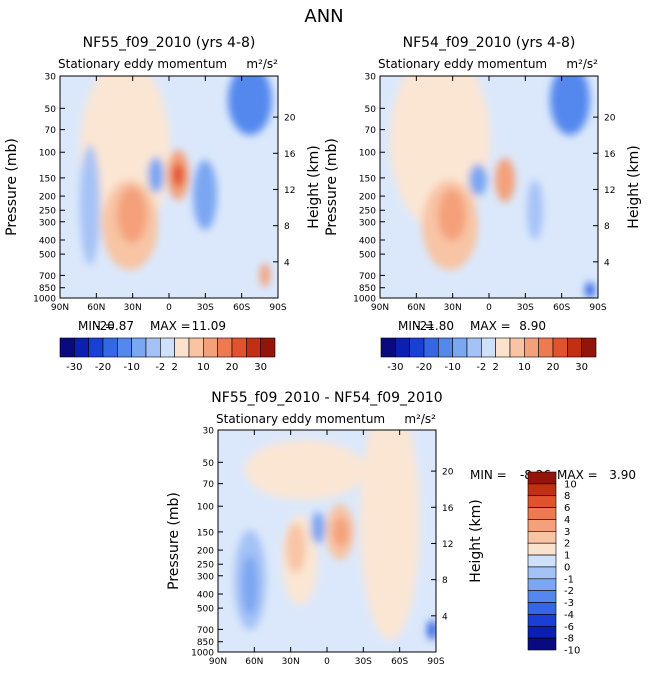  I want to click on colorbar-label: 3, so click(567, 532).